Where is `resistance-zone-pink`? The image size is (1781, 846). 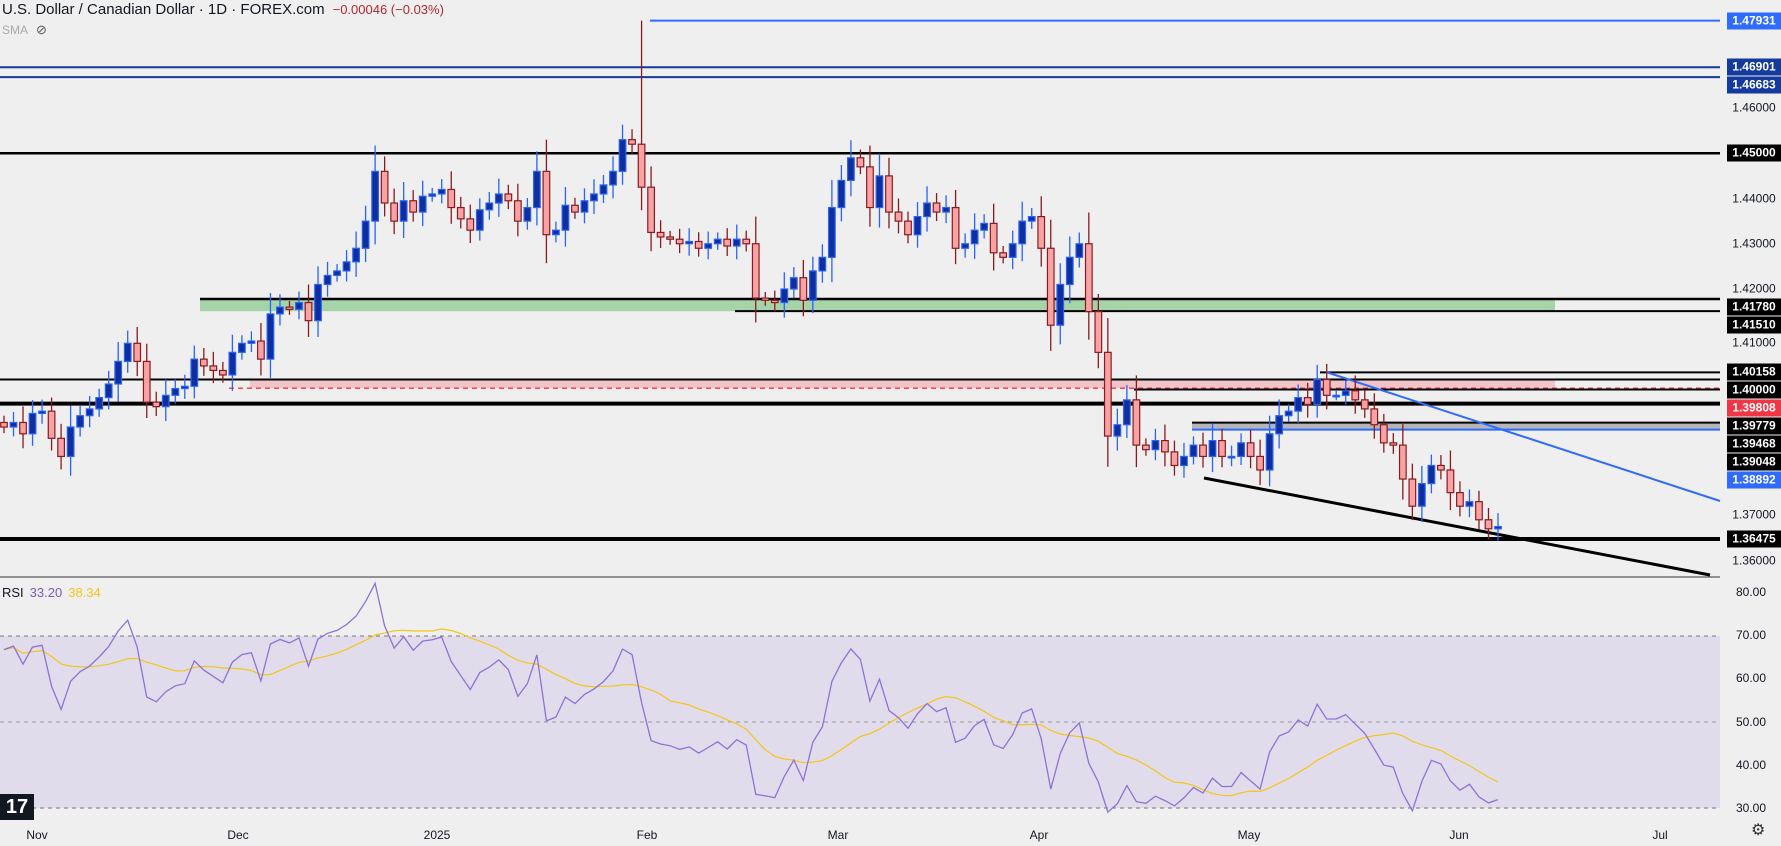
resistance-zone-pink is located at coordinates (902, 384).